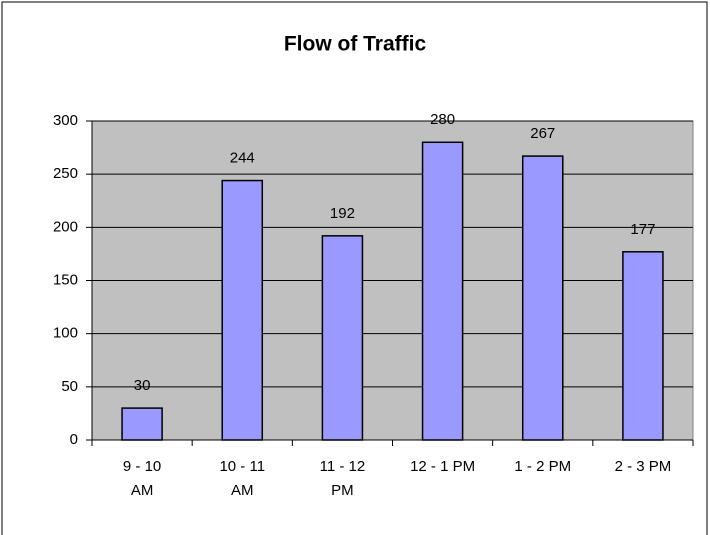 This screenshot has height=535, width=710. I want to click on x-tick-label: 9 - 10 AM, so click(142, 478).